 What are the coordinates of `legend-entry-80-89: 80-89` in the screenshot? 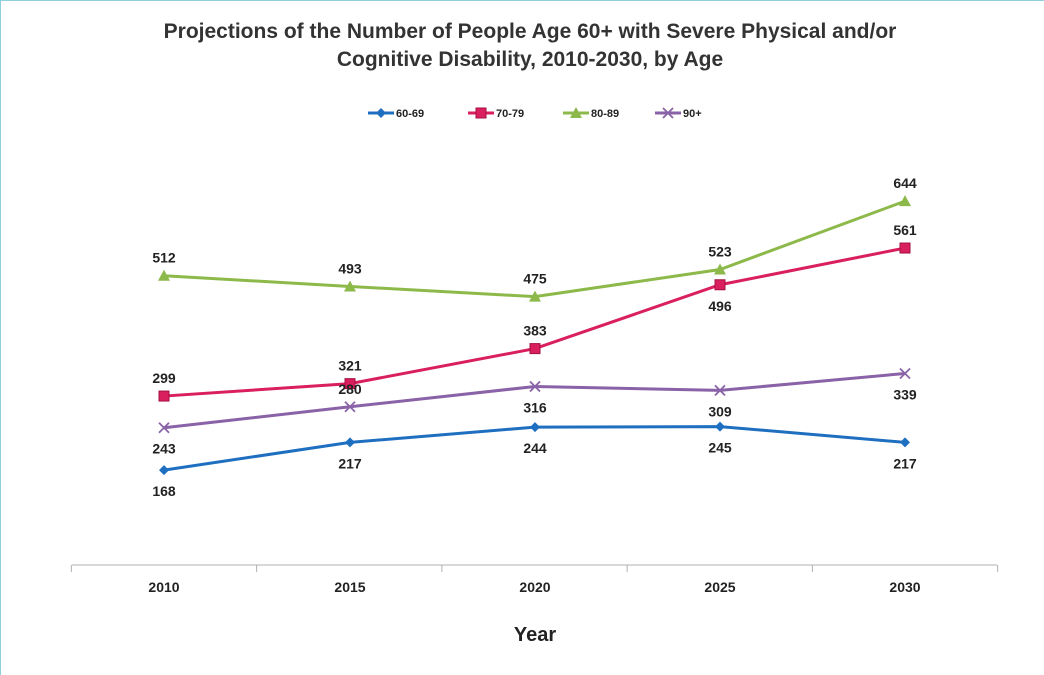 It's located at (591, 113).